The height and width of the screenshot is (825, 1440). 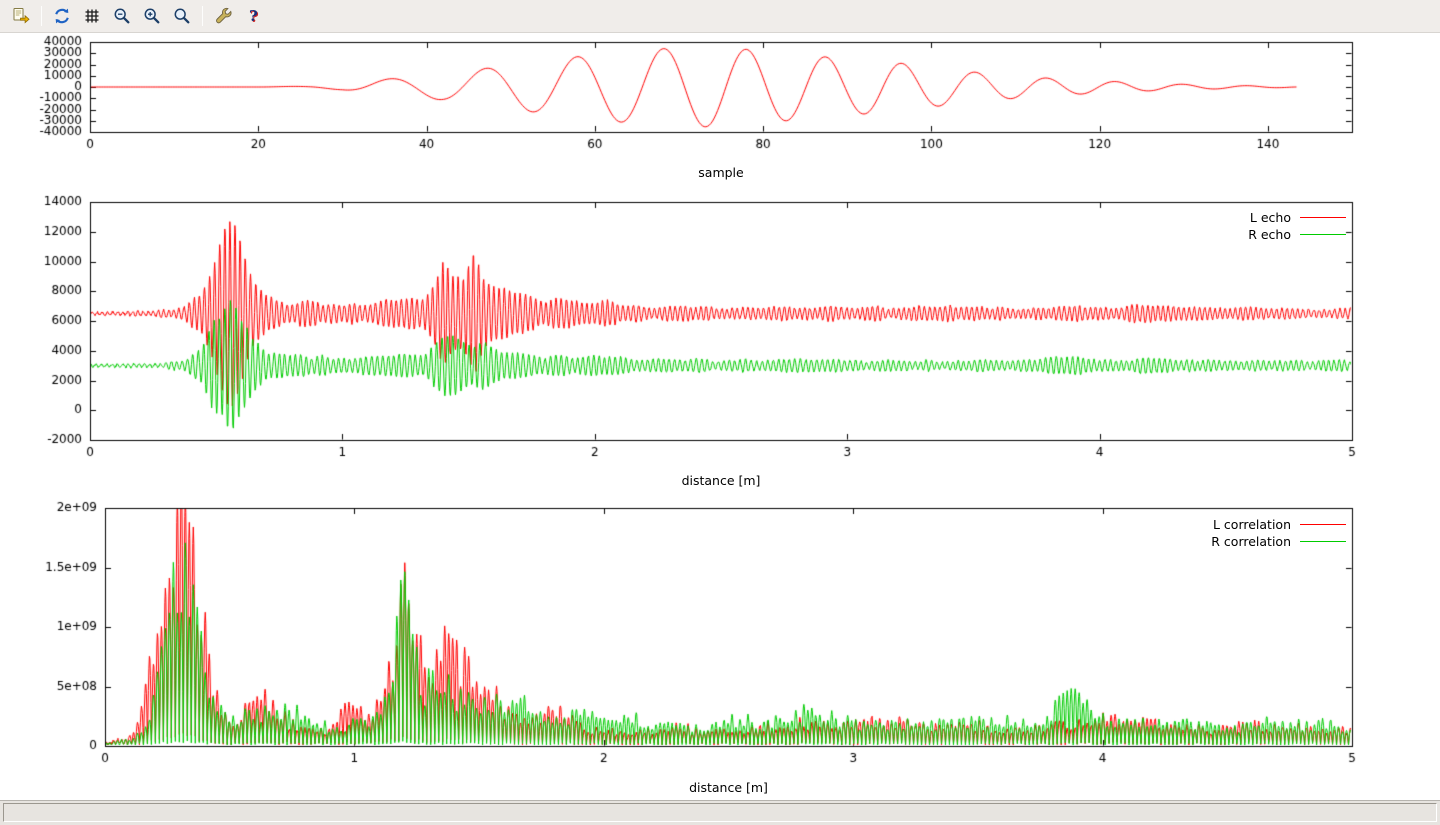 I want to click on legend-entry-l-echo: L echo, so click(x=1297, y=217).